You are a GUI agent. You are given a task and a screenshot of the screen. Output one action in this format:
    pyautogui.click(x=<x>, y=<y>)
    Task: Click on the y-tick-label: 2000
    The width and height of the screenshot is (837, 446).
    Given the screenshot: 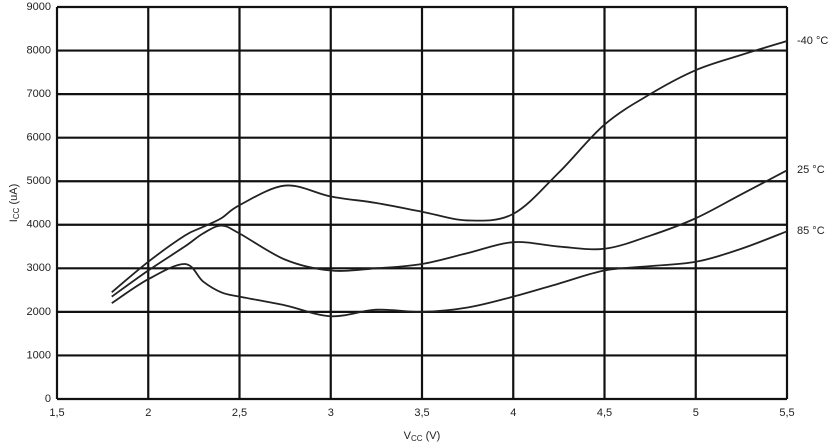 What is the action you would take?
    pyautogui.click(x=39, y=312)
    